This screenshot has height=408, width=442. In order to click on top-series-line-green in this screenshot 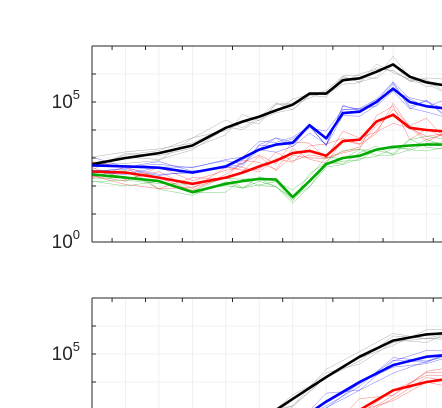, I will do `click(266, 171)`.